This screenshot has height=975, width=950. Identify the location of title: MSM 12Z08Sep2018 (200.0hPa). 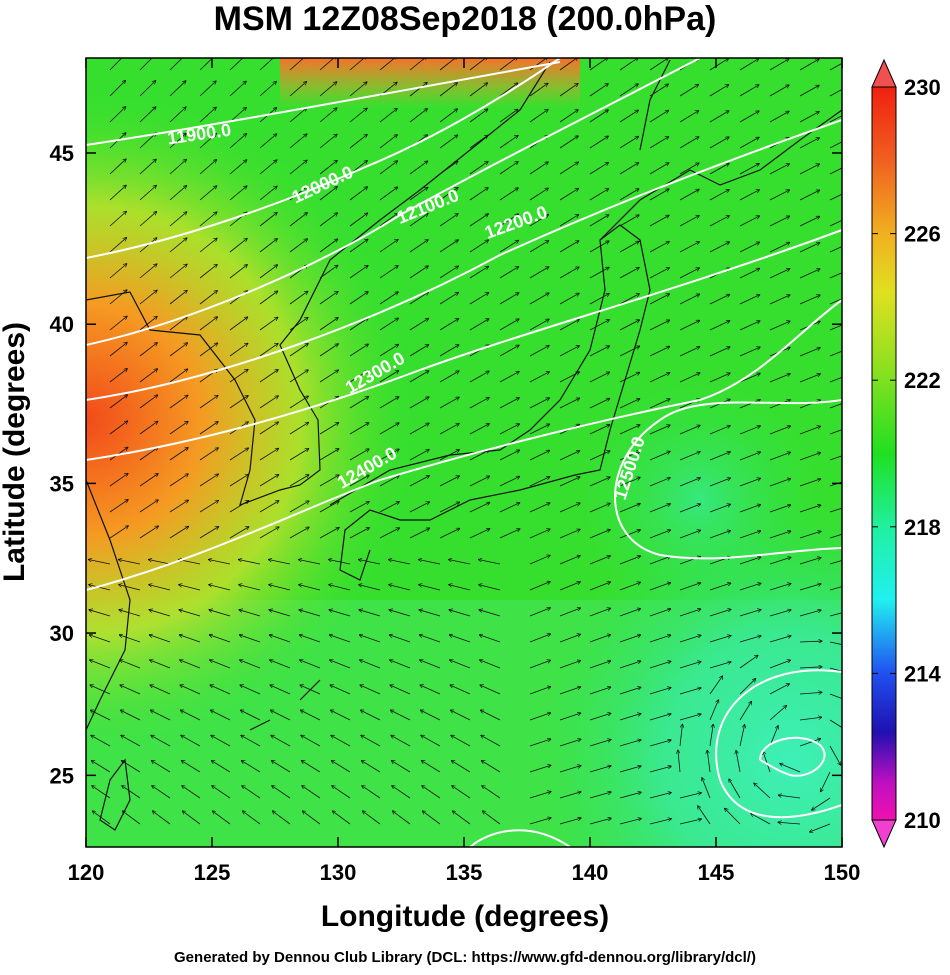
(465, 19).